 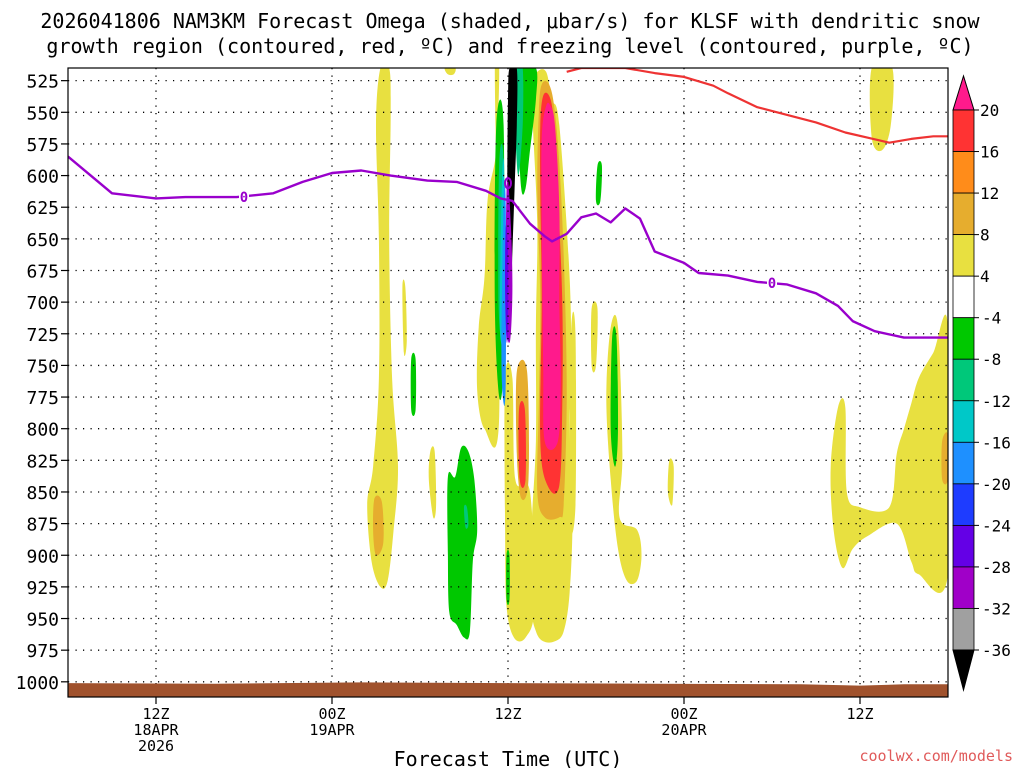 What do you see at coordinates (989, 110) in the screenshot?
I see `colorbar-label: 20` at bounding box center [989, 110].